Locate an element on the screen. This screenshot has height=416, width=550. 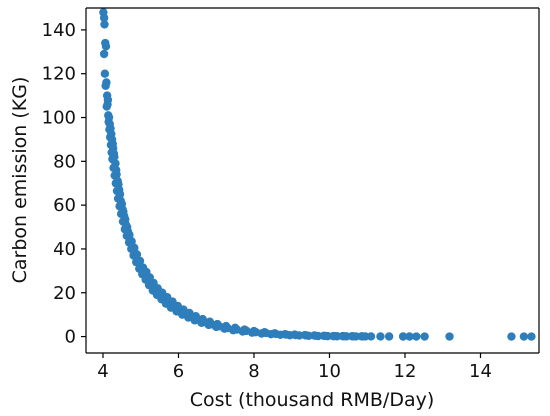
y-tick-label: 40 is located at coordinates (64, 249).